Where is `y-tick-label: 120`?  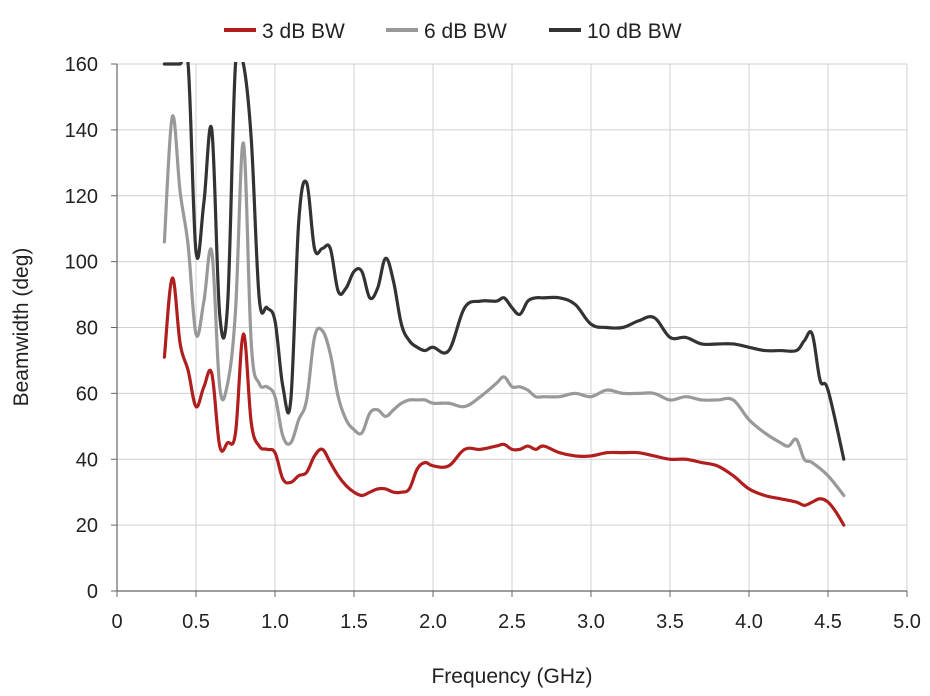 y-tick-label: 120 is located at coordinates (81, 197).